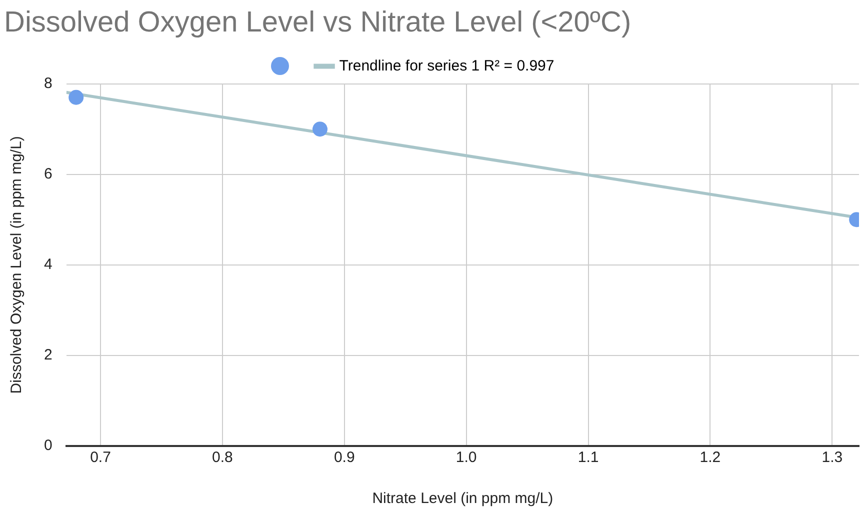  I want to click on x-tick-label: 1.2, so click(710, 457).